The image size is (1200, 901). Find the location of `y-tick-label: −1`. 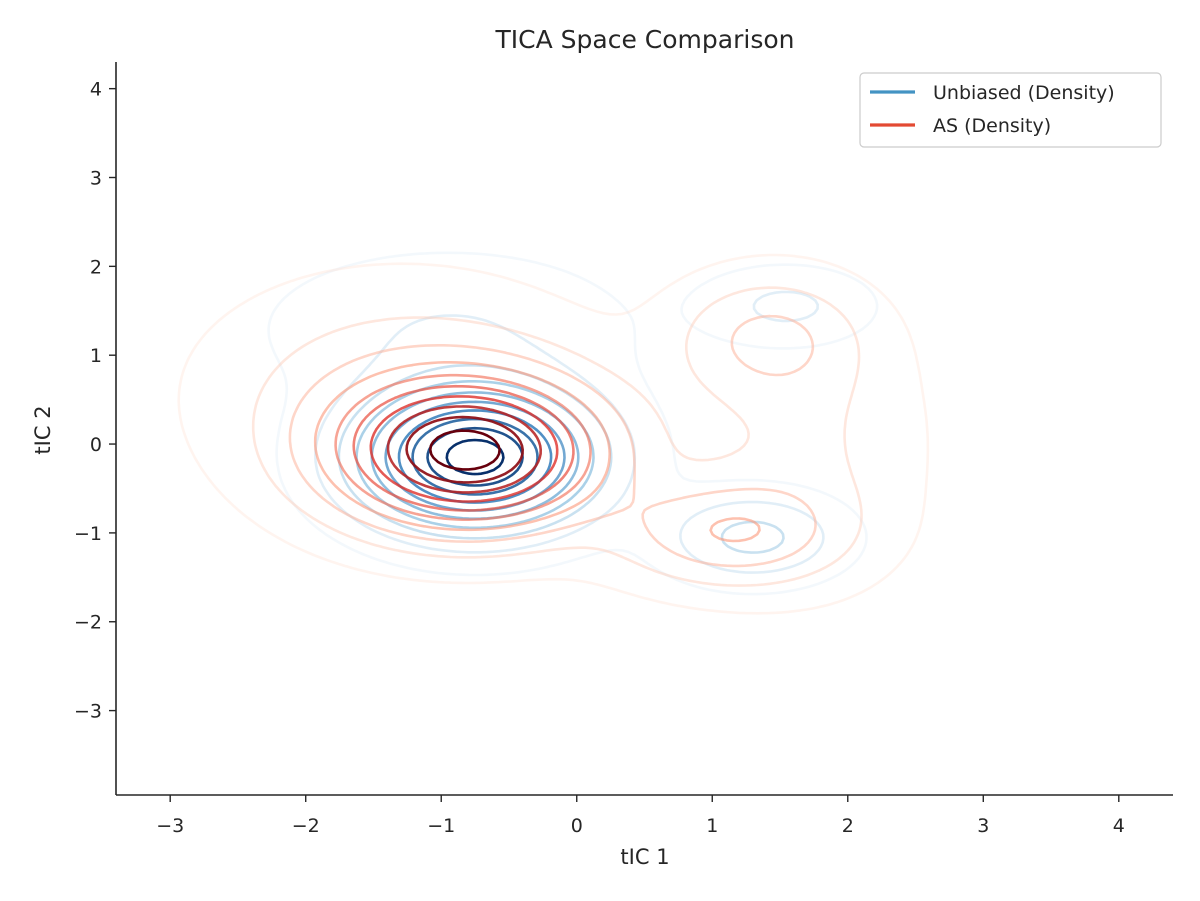

y-tick-label: −1 is located at coordinates (88, 534).